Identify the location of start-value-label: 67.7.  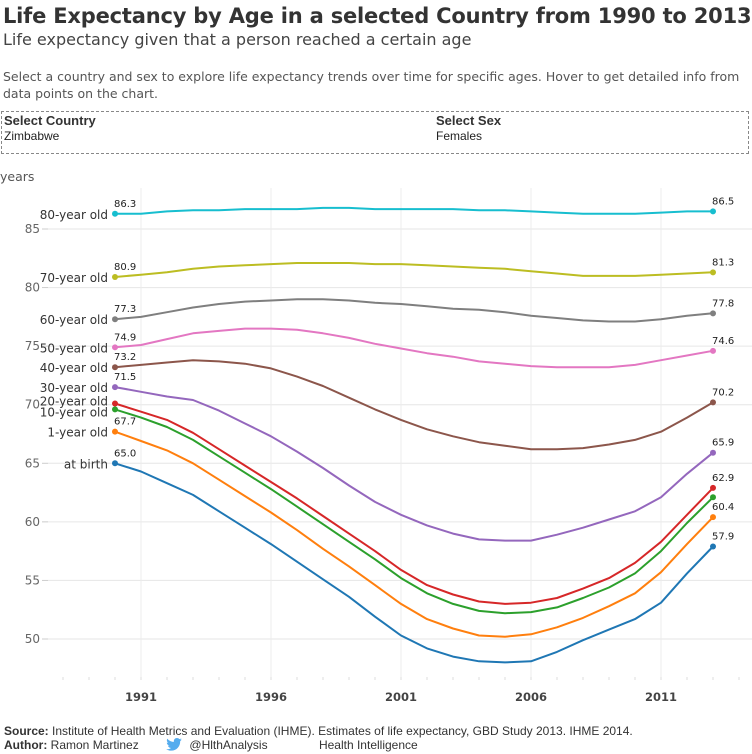
(125, 422).